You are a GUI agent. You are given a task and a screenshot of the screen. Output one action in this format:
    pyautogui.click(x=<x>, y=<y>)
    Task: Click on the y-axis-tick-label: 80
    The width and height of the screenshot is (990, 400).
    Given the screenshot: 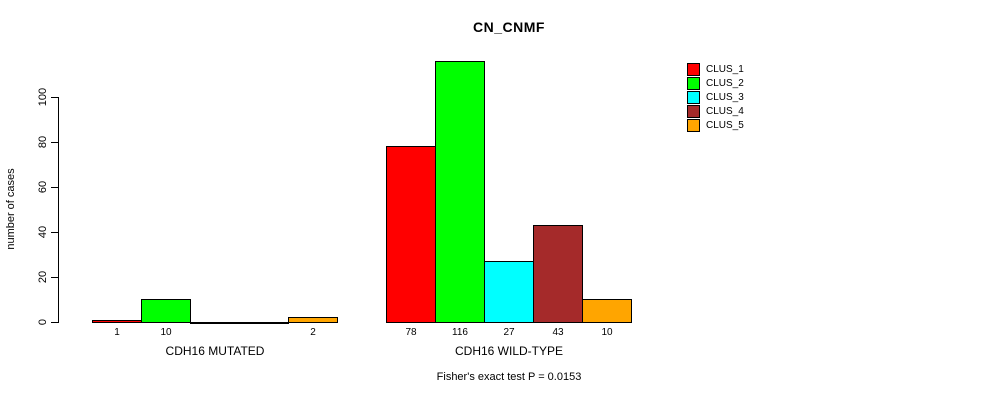 What is the action you would take?
    pyautogui.click(x=43, y=142)
    